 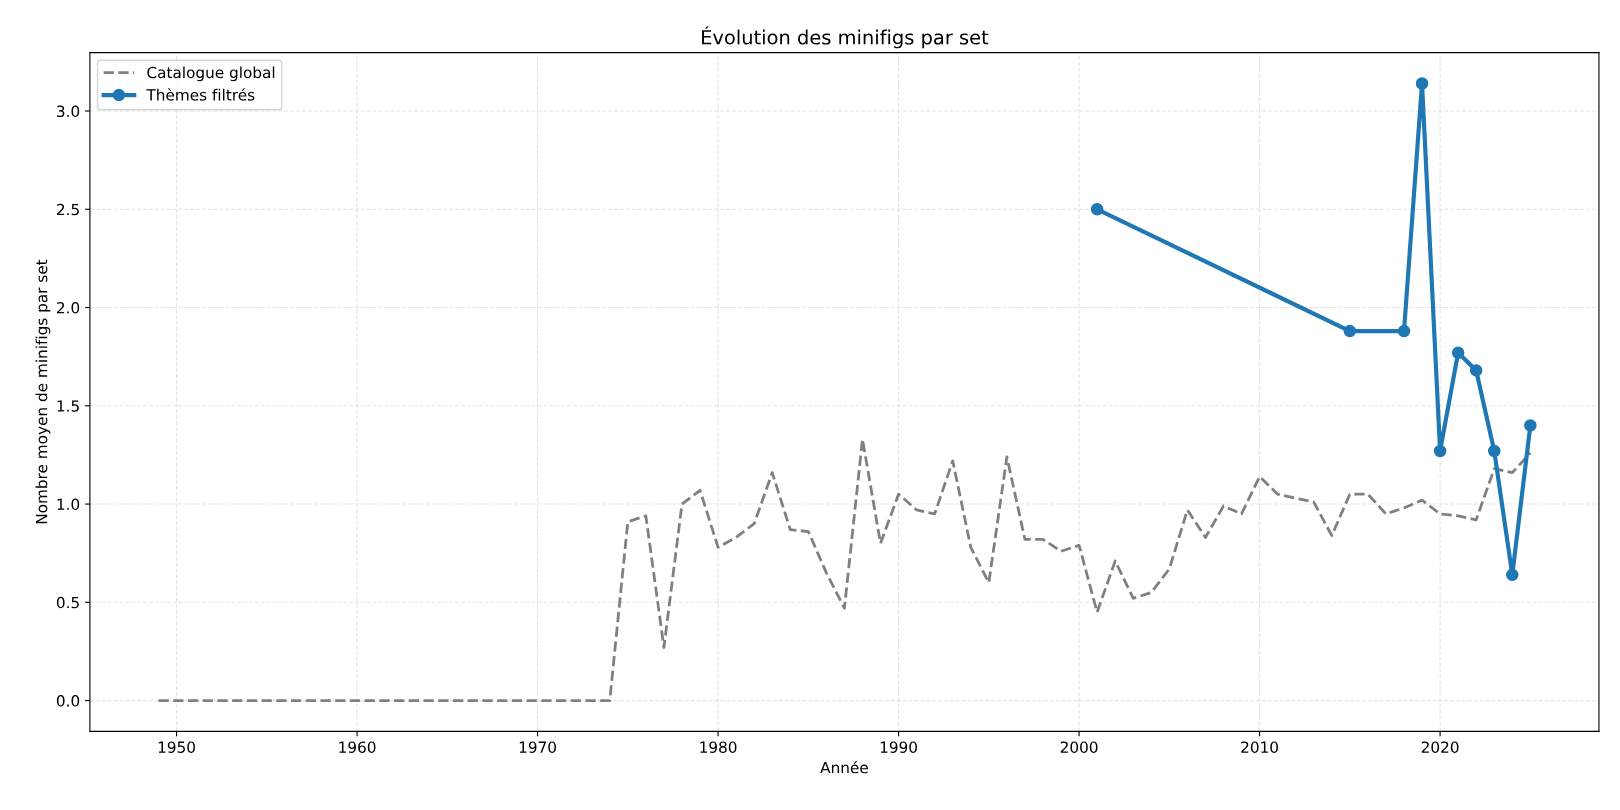 I want to click on y-axis-title: Nombre moyen de minifigs par set, so click(x=43, y=391).